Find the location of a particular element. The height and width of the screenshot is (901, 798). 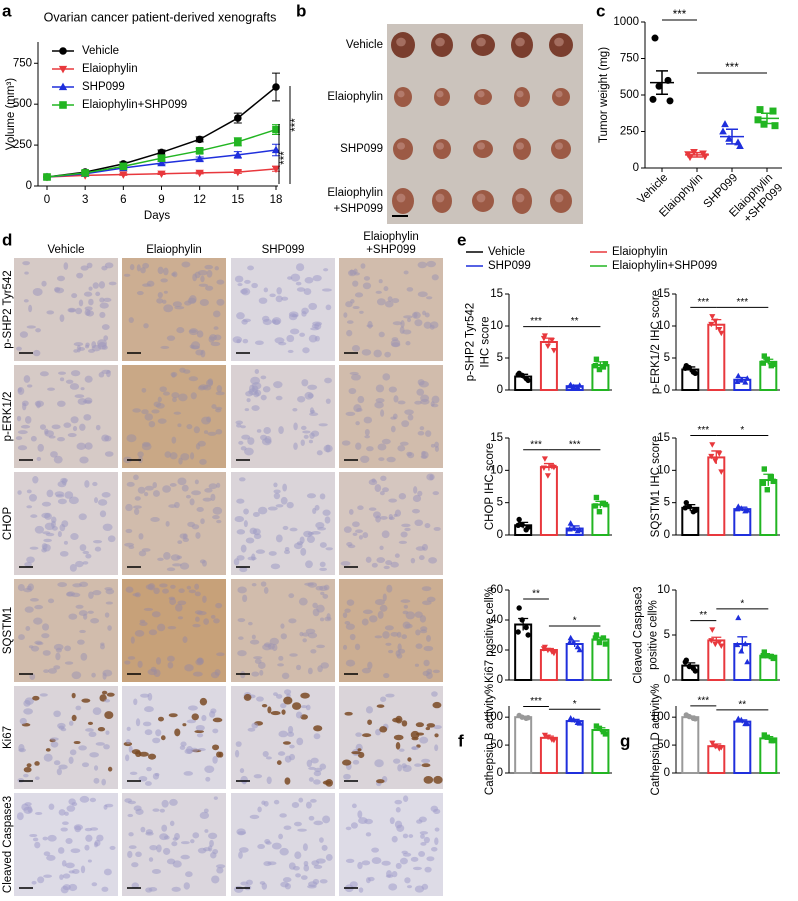

ihc-image is located at coordinates (174, 737).